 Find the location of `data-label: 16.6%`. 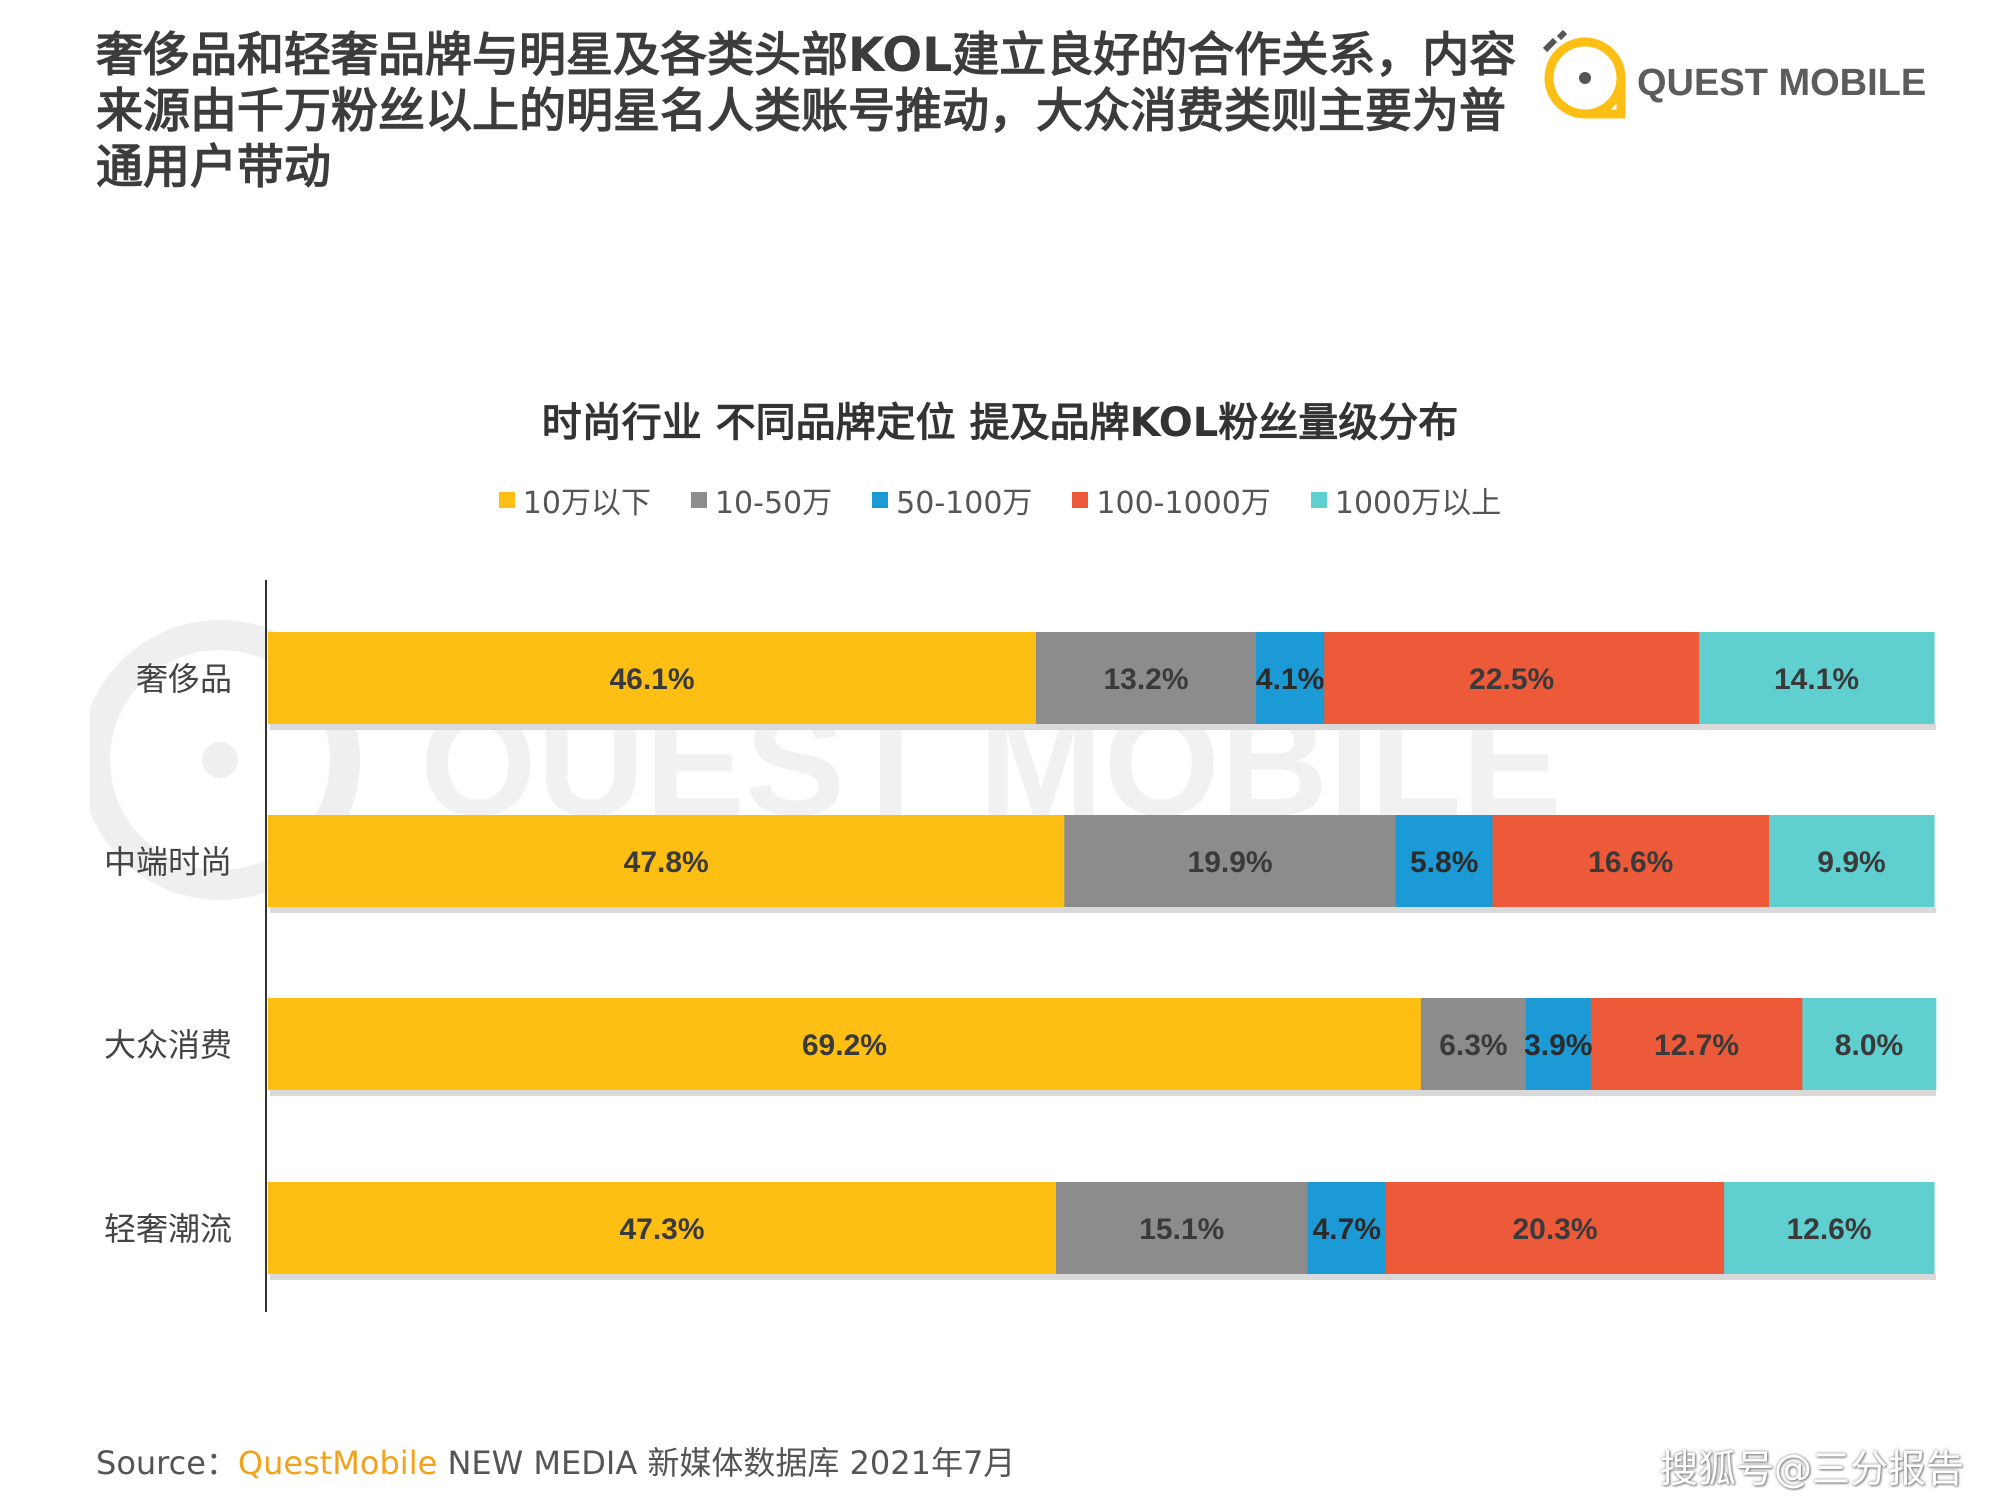

data-label: 16.6% is located at coordinates (1630, 862).